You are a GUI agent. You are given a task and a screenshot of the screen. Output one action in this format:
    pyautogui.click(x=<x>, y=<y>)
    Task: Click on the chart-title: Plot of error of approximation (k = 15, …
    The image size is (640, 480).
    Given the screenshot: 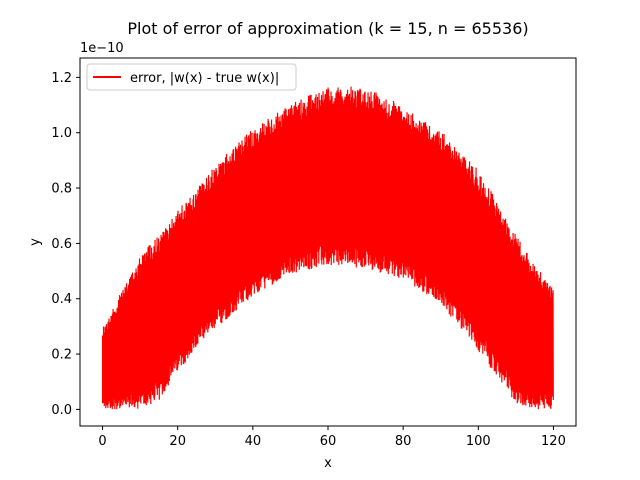 What is the action you would take?
    pyautogui.click(x=327, y=28)
    